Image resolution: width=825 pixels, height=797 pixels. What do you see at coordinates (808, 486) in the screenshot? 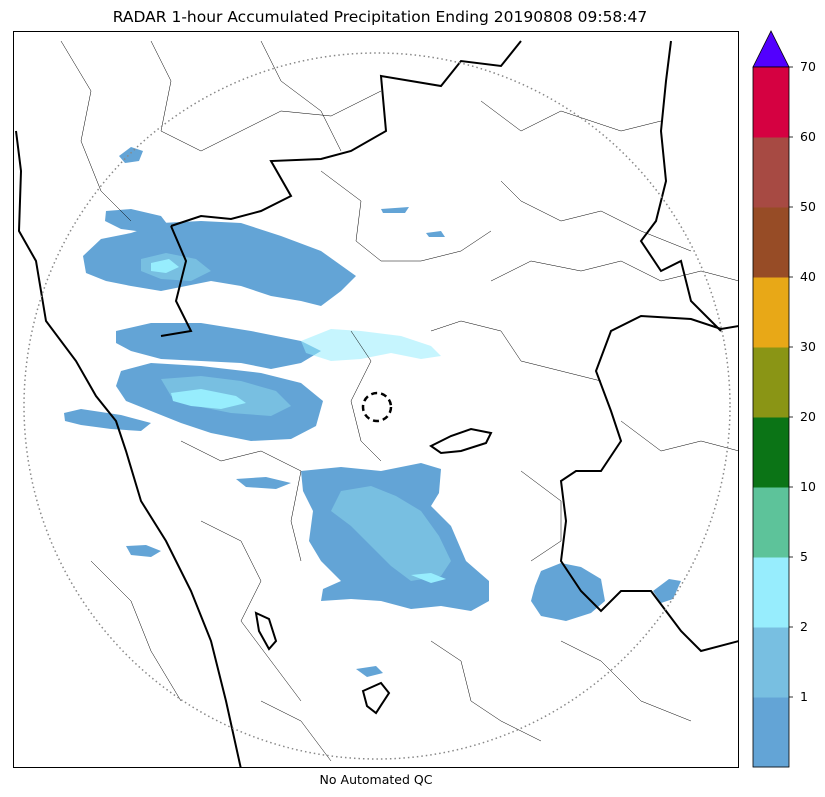
I see `colorbar-tick-label: 10` at bounding box center [808, 486].